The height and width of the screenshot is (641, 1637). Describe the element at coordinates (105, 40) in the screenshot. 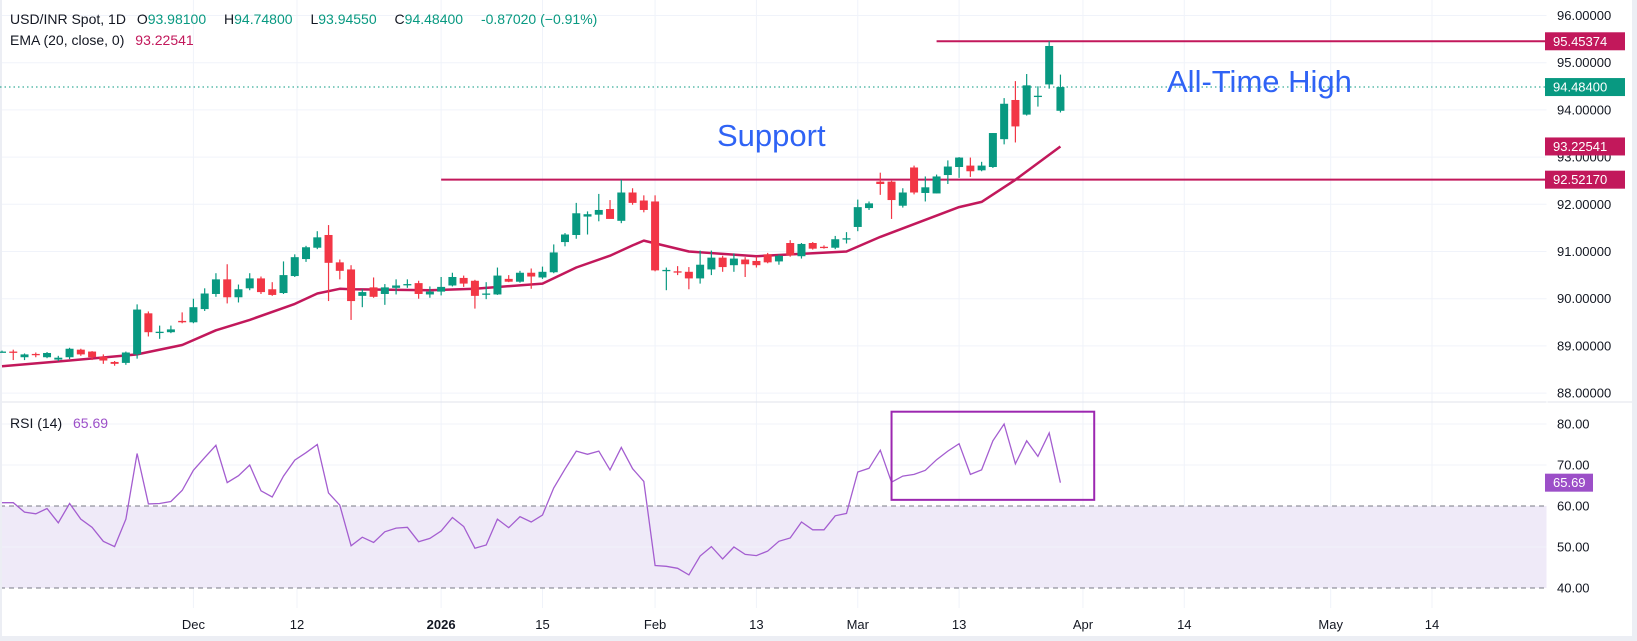

I see `ema-legend: EMA (20, close, 0) 93.22541` at that location.